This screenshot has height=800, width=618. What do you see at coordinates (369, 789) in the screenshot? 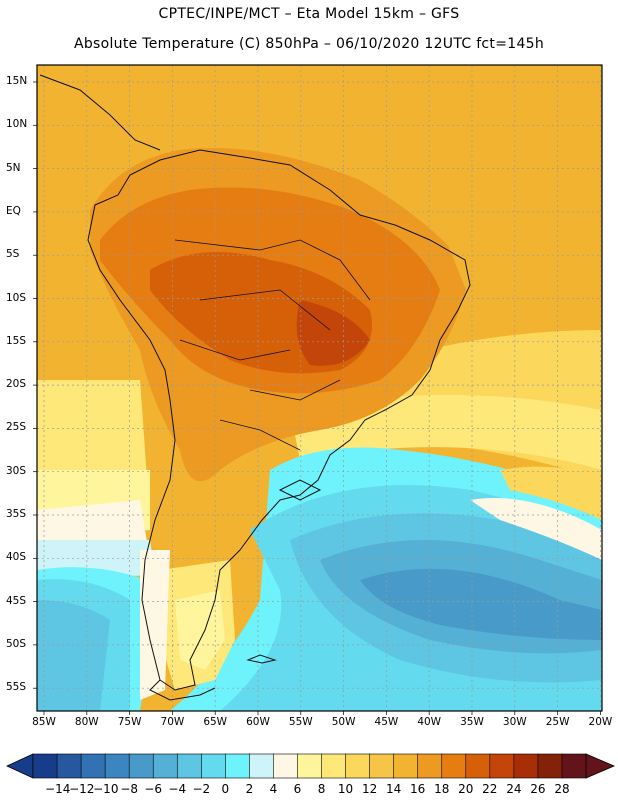
I see `colorbar-label: 12` at bounding box center [369, 789].